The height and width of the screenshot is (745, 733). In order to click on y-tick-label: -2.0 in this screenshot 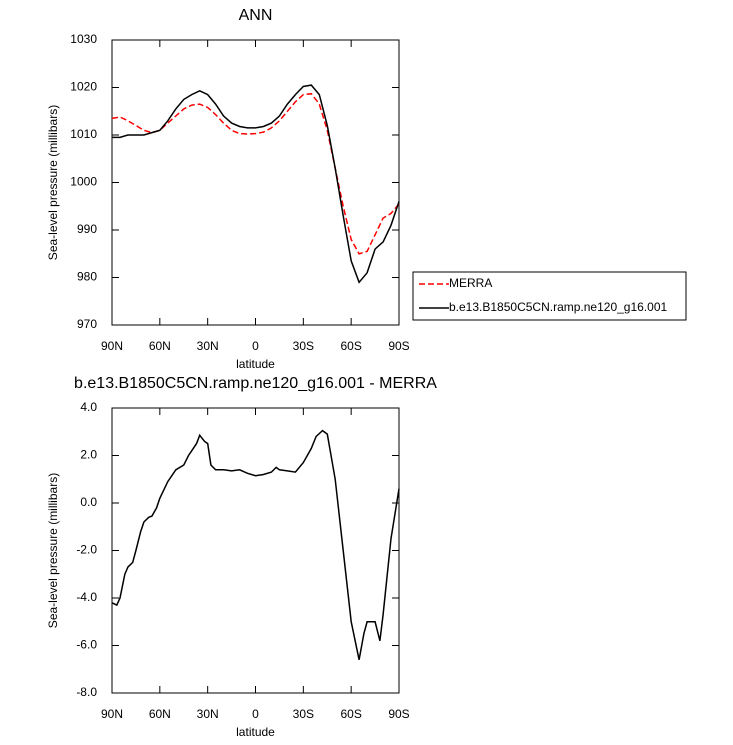, I will do `click(86, 550)`.